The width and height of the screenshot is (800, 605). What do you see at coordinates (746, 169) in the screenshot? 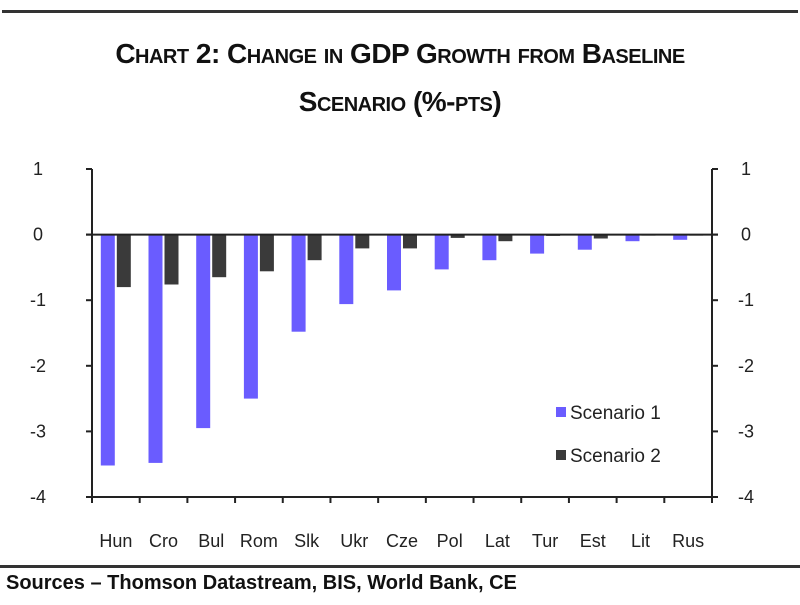
I see `y-tick-label-right: 1` at bounding box center [746, 169].